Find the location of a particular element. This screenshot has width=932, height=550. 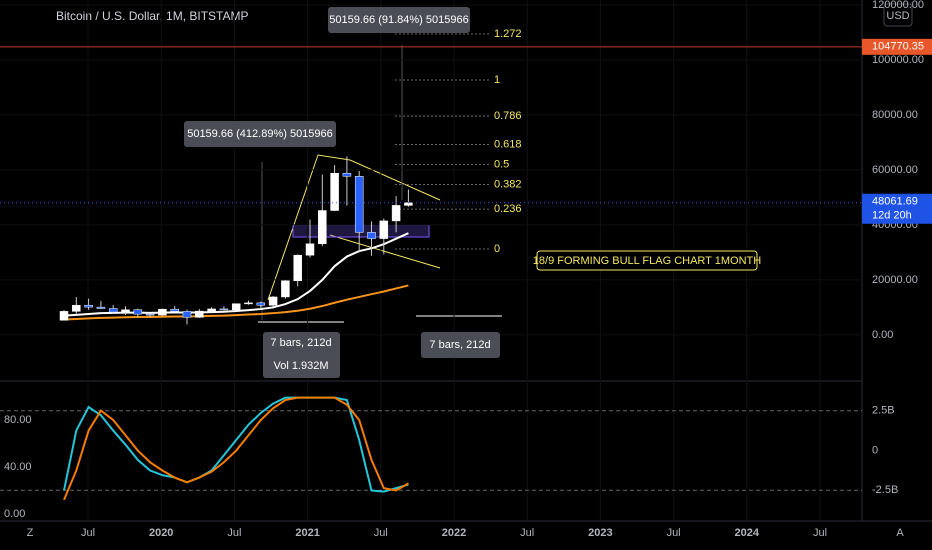

countdown: 12d 20h is located at coordinates (892, 216).